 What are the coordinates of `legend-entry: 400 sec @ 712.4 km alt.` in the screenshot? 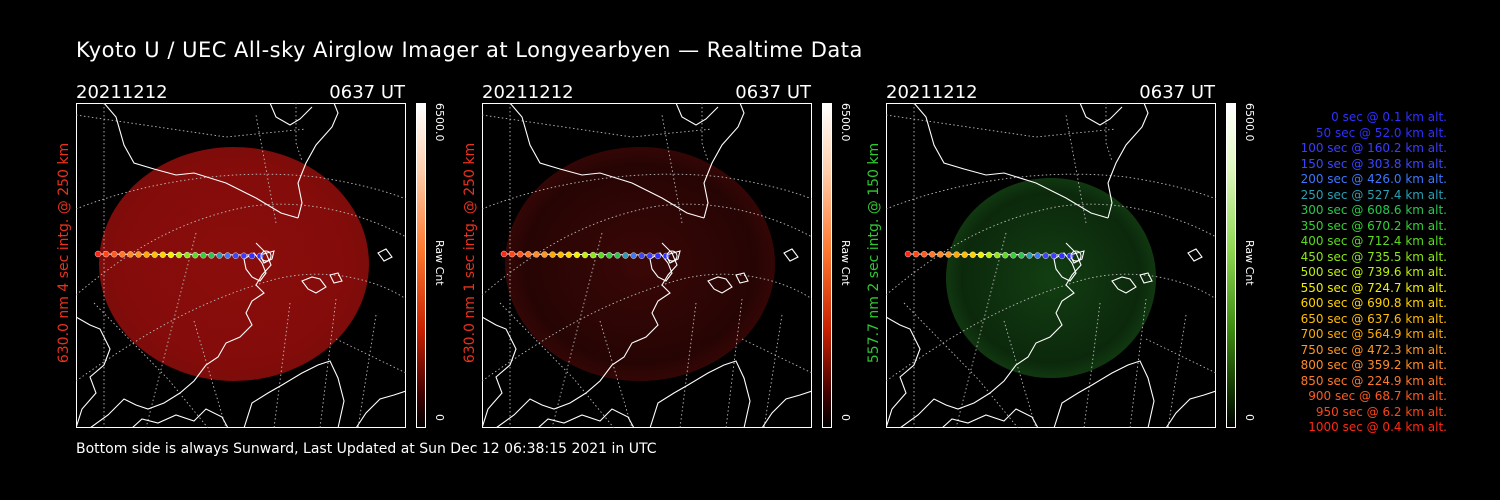 It's located at (1373, 241).